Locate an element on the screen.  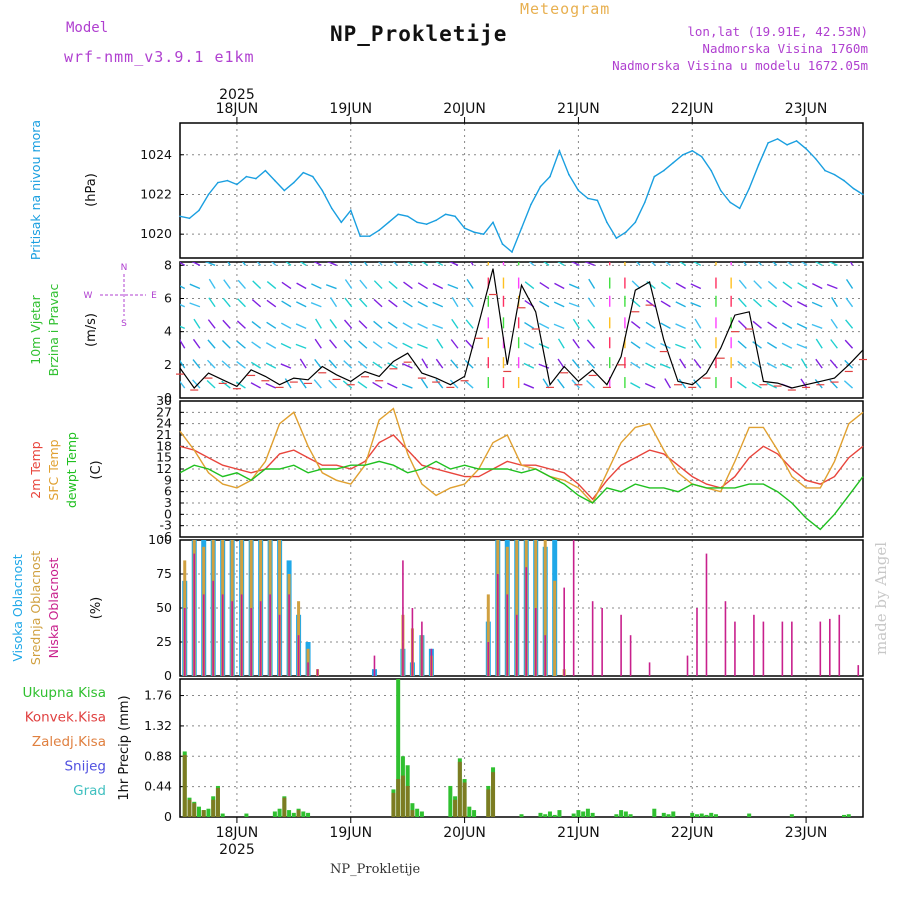
y-tick-label: 6 is located at coordinates (168, 491).